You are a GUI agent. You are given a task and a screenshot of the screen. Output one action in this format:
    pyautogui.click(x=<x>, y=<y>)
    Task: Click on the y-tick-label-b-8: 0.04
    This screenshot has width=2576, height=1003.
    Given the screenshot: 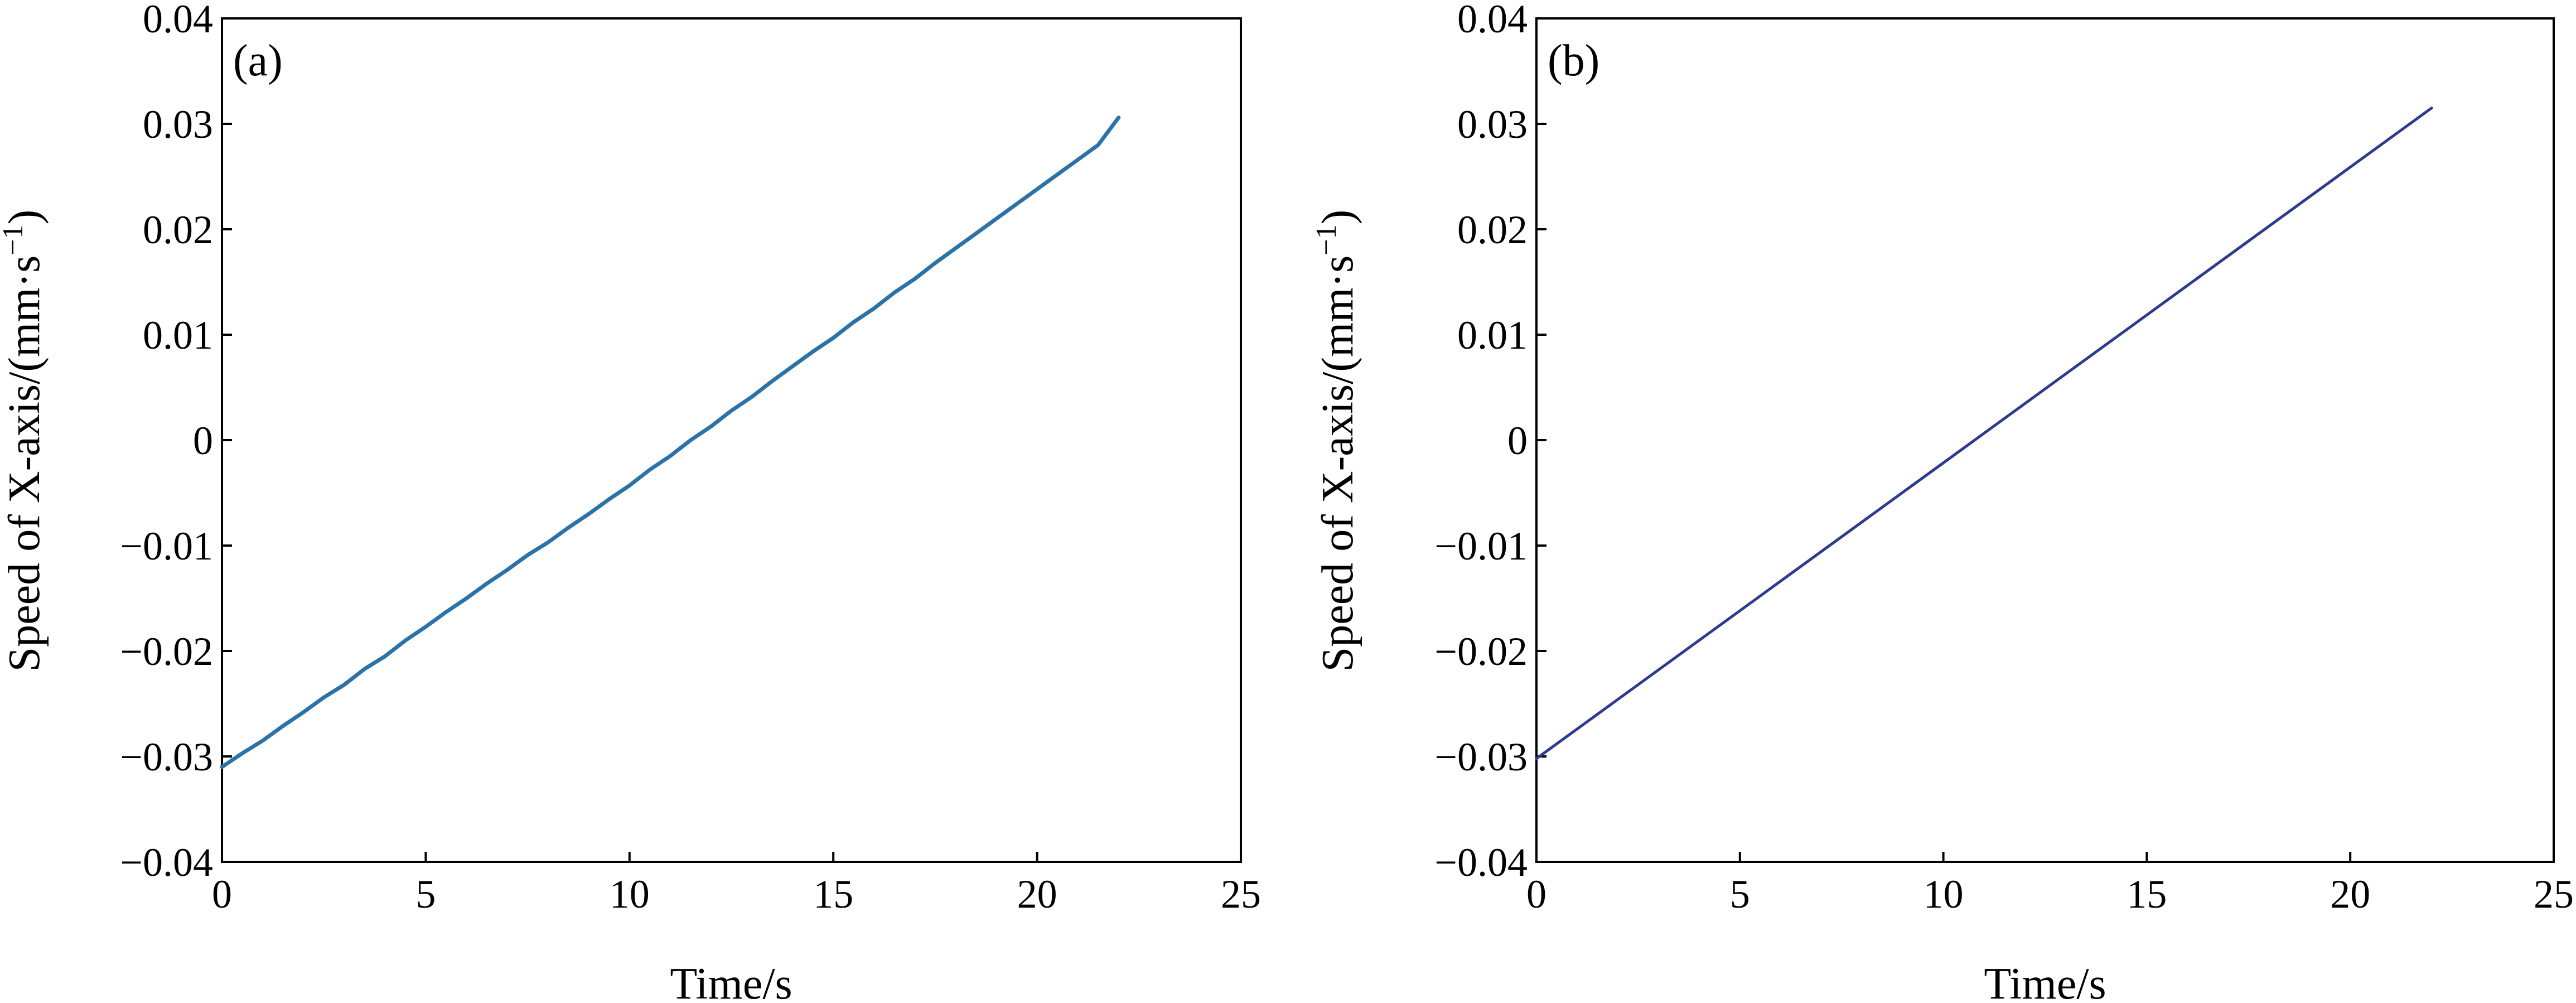 What is the action you would take?
    pyautogui.click(x=1492, y=20)
    